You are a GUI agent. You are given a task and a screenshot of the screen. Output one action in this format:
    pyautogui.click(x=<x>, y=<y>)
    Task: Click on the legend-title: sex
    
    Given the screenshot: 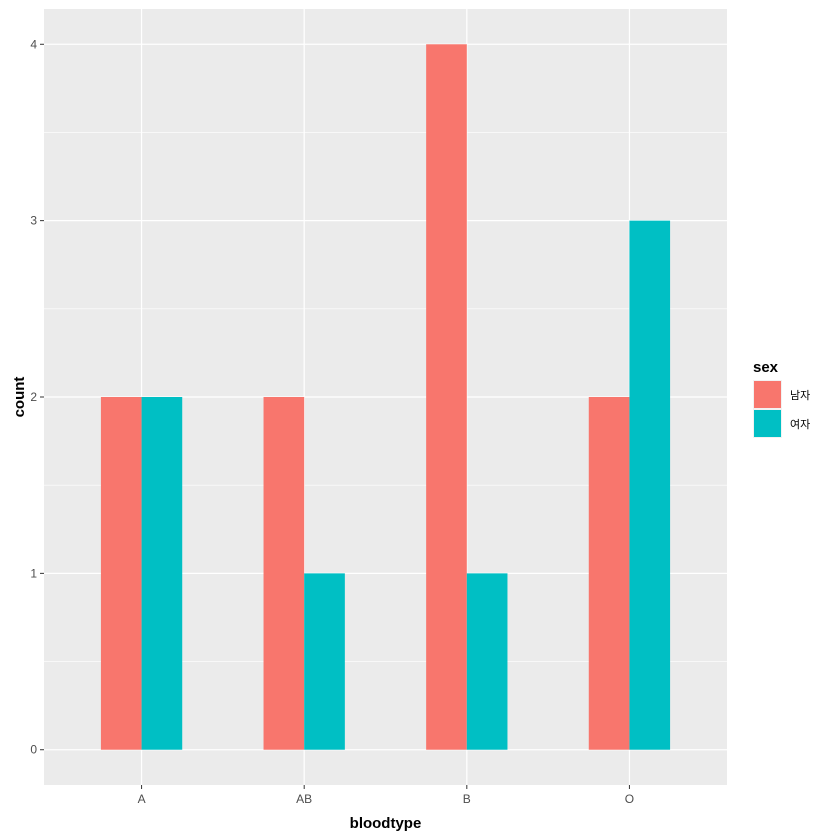 What is the action you would take?
    pyautogui.click(x=766, y=367)
    